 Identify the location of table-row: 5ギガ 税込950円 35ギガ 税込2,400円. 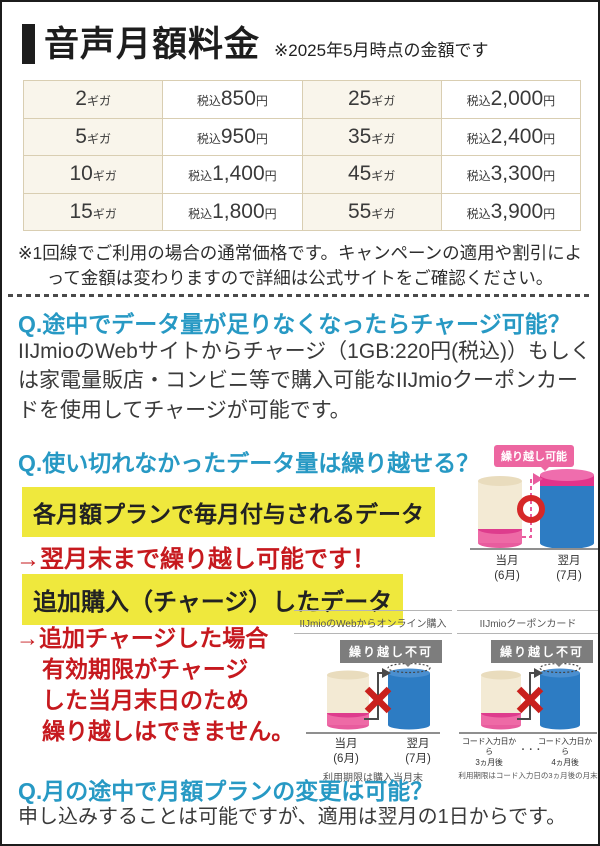
(302, 136).